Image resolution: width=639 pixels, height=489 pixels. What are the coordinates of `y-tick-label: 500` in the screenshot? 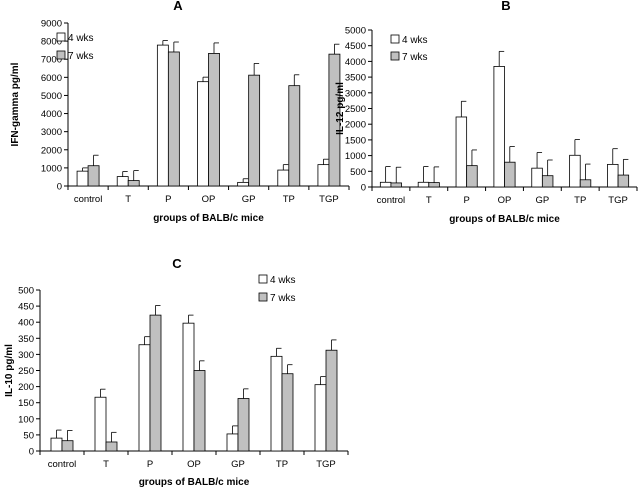 It's located at (358, 172).